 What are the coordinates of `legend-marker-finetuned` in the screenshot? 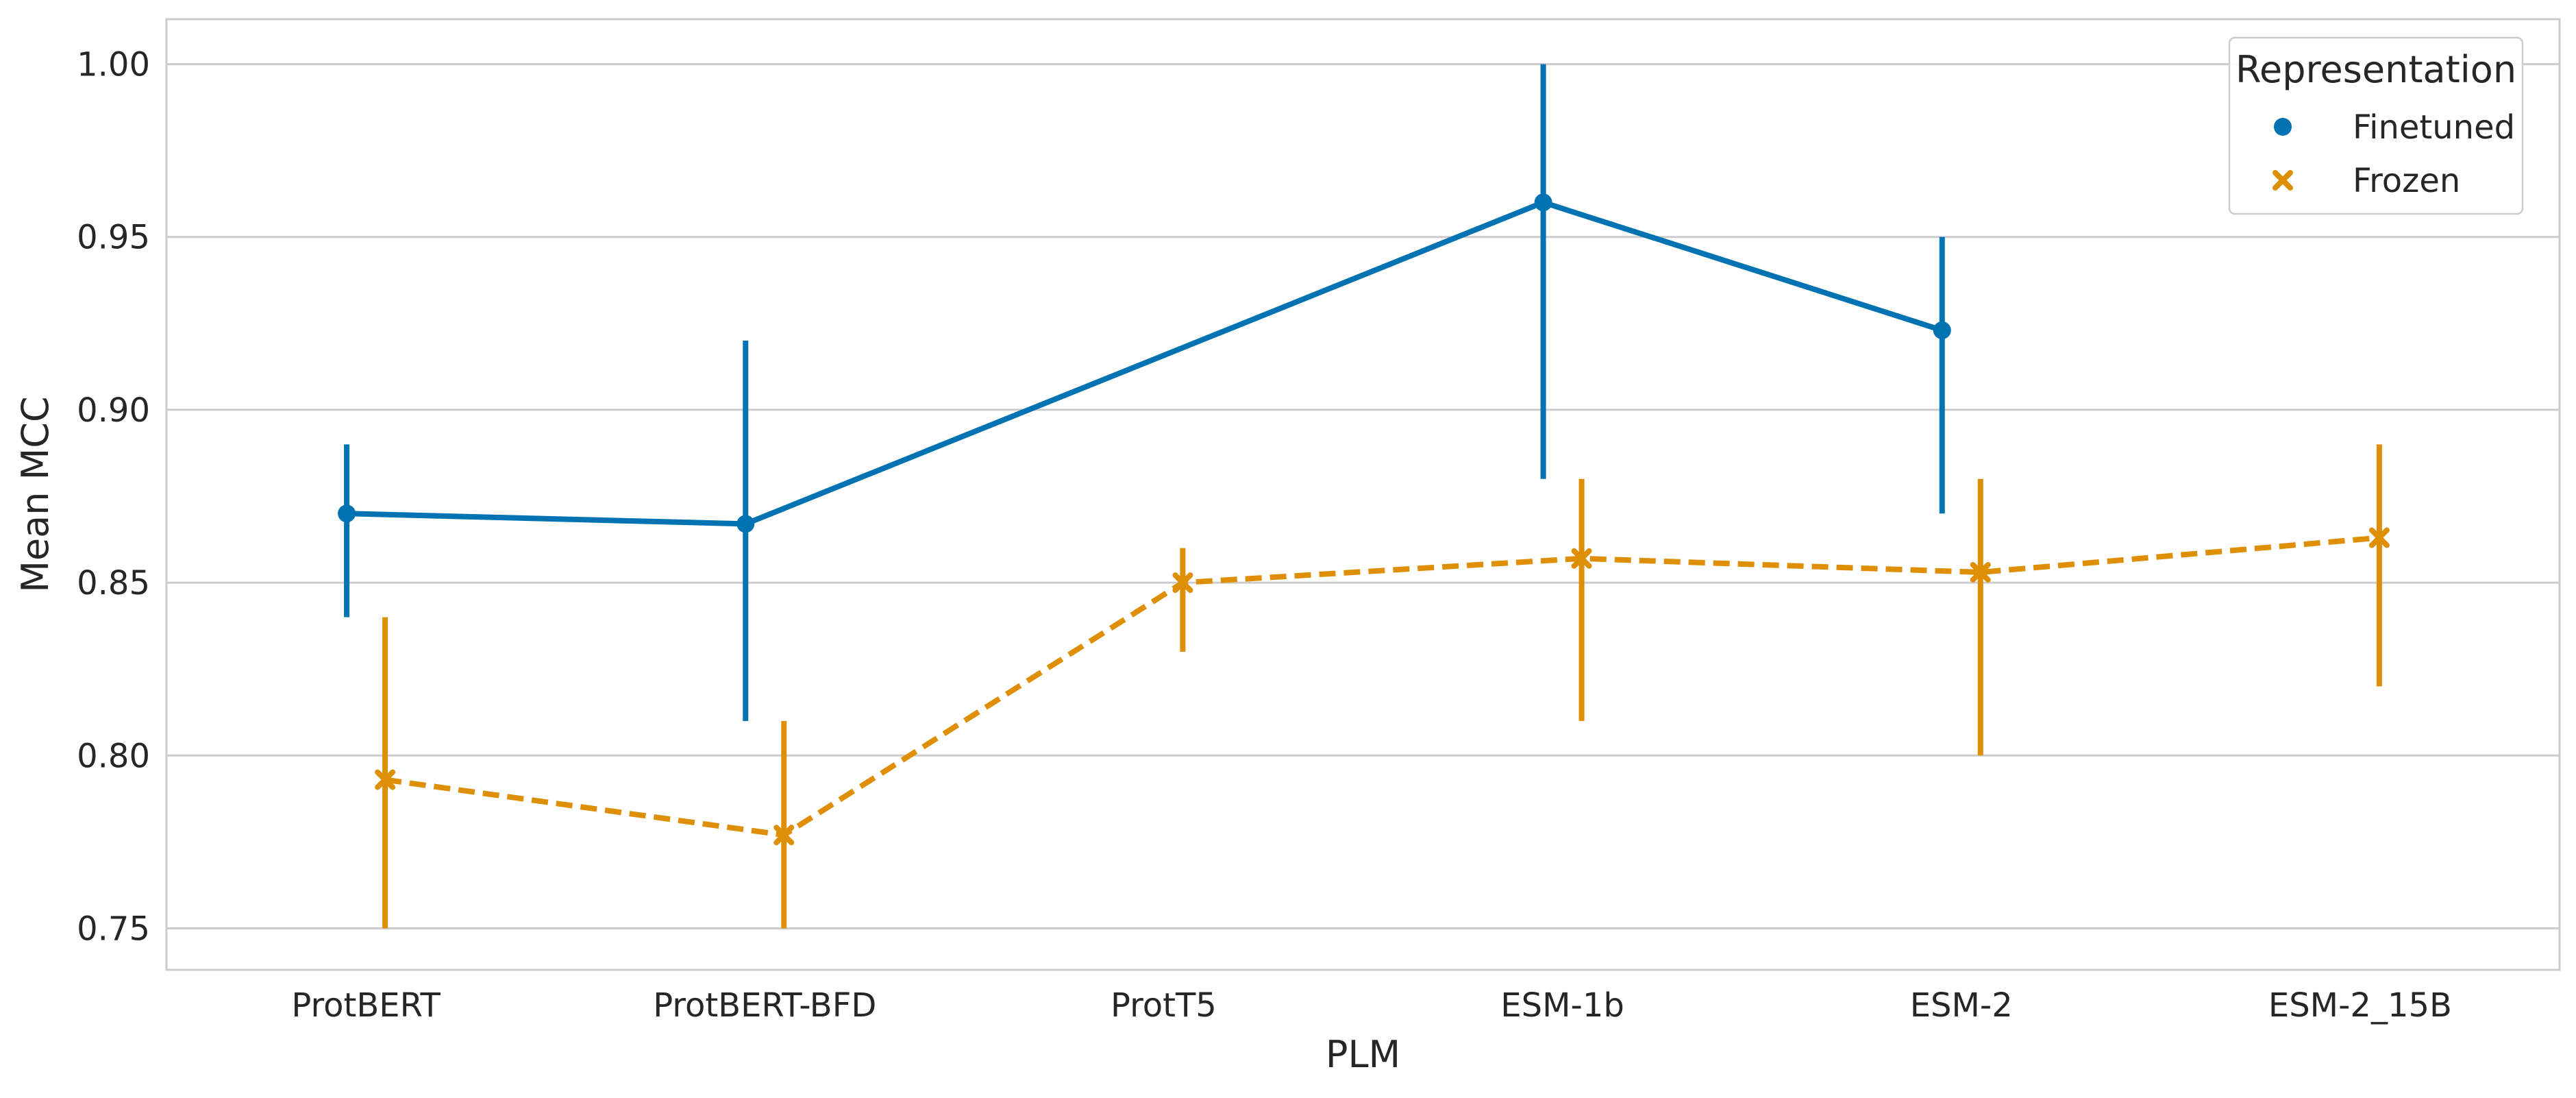 It's located at (2283, 127).